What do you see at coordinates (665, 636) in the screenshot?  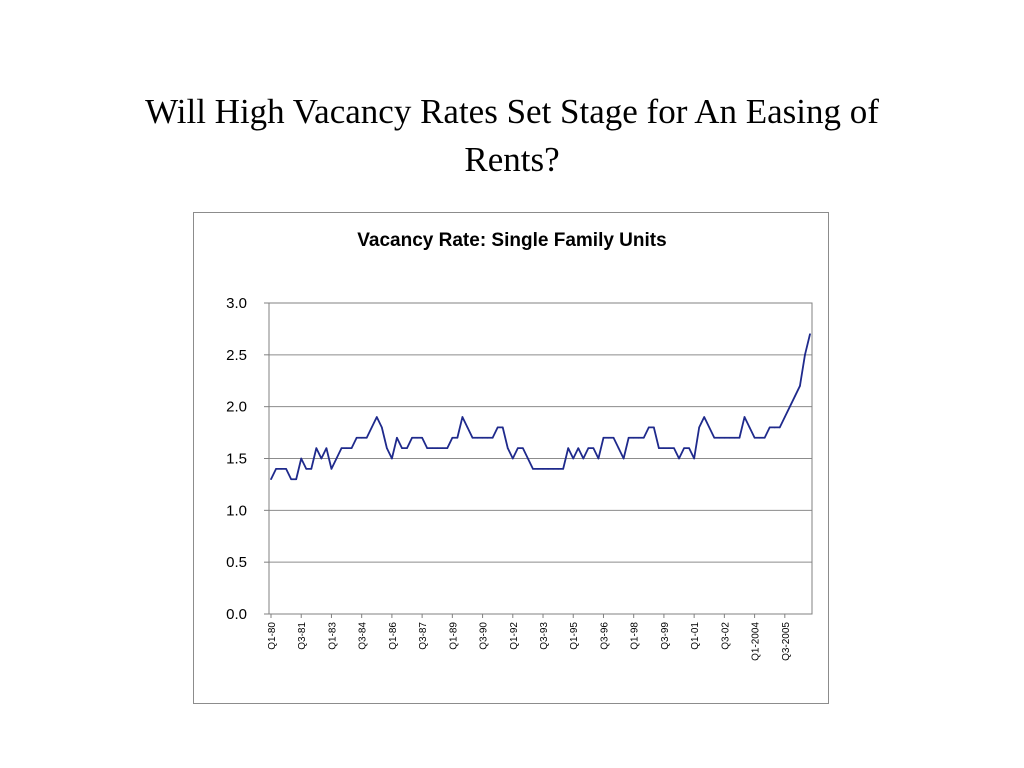 I see `x-tick-label: Q3-99` at bounding box center [665, 636].